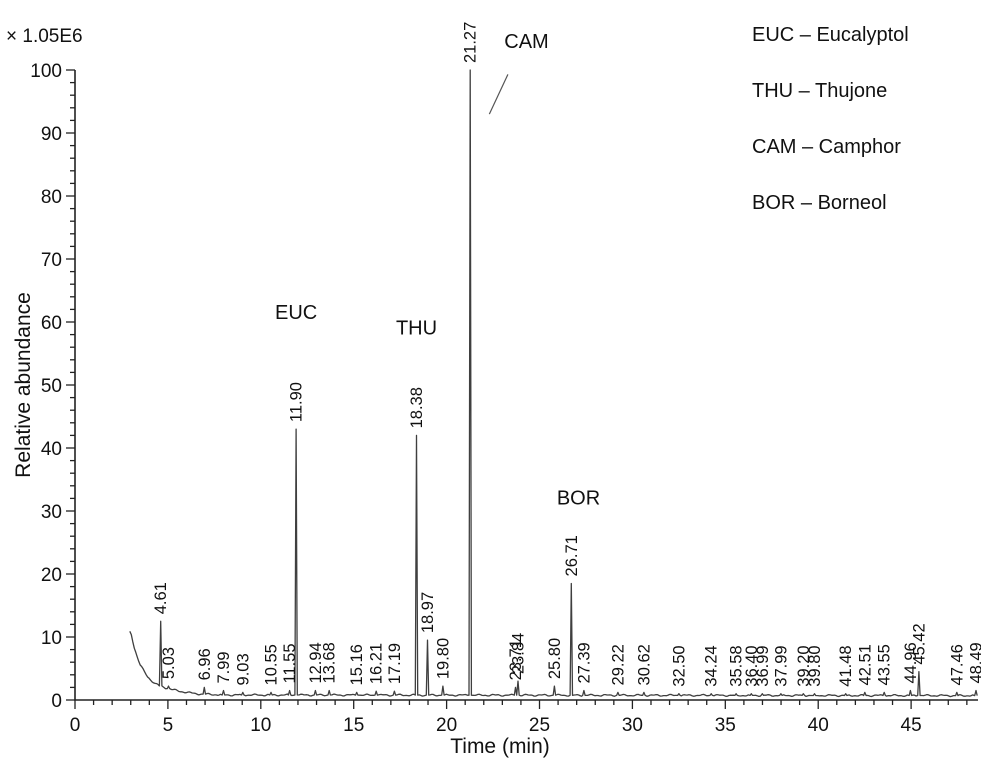  Describe the element at coordinates (555, 658) in the screenshot. I see `peak-label: 25.80` at that location.